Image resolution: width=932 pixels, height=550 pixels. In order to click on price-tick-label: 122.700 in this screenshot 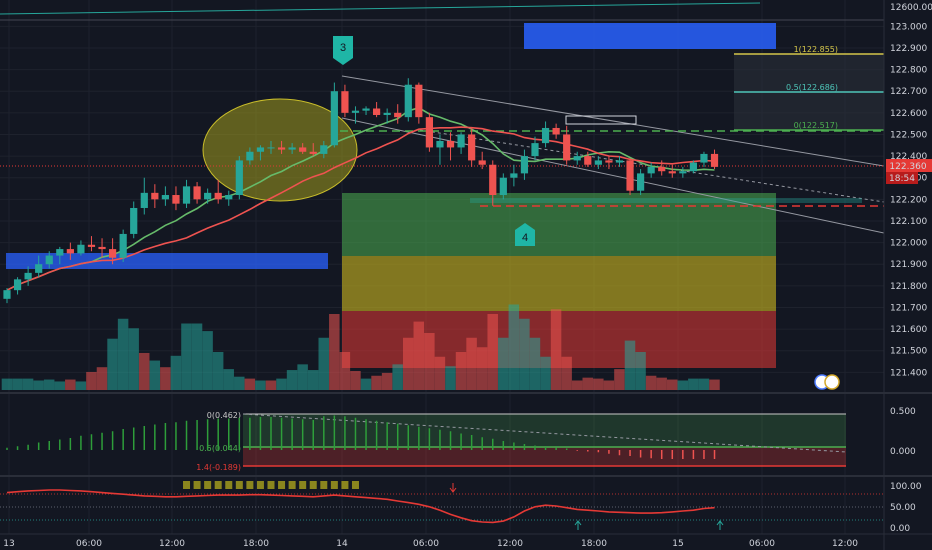, I will do `click(908, 92)`.